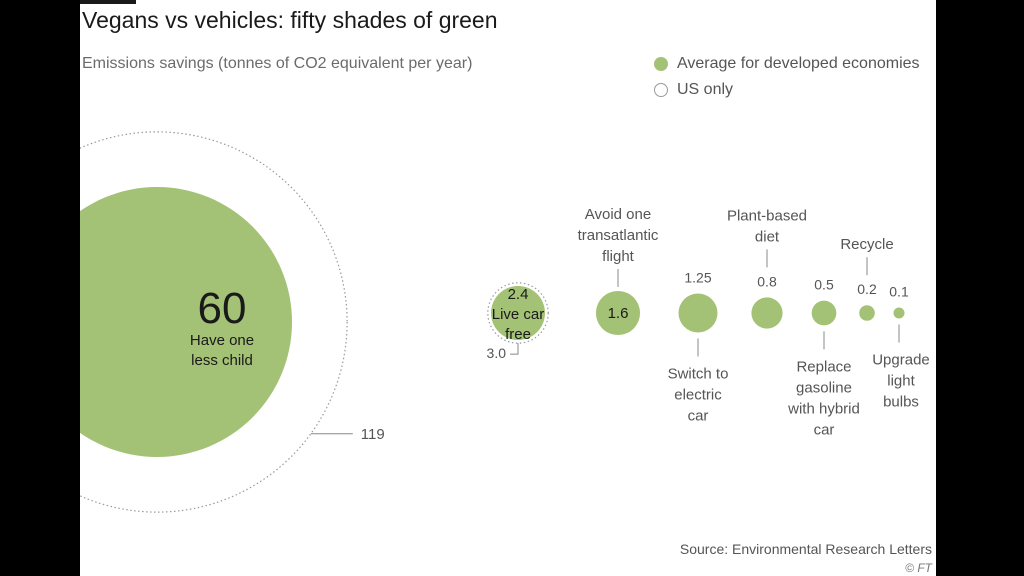  I want to click on bubble-switch-to-electric-car, so click(698, 313).